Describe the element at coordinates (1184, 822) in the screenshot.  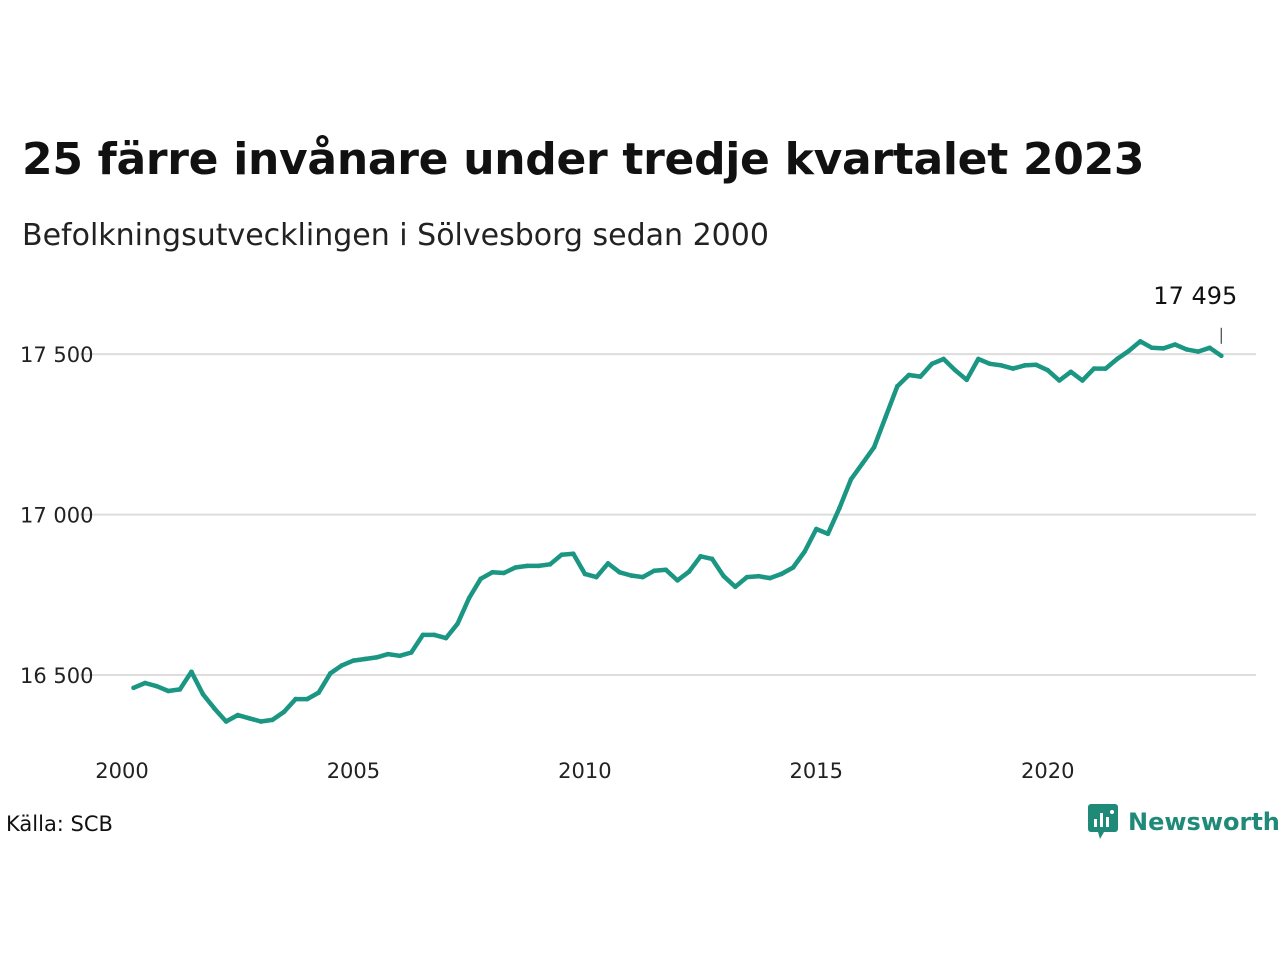
I see `newsworthy-logo: Newsworthy` at that location.